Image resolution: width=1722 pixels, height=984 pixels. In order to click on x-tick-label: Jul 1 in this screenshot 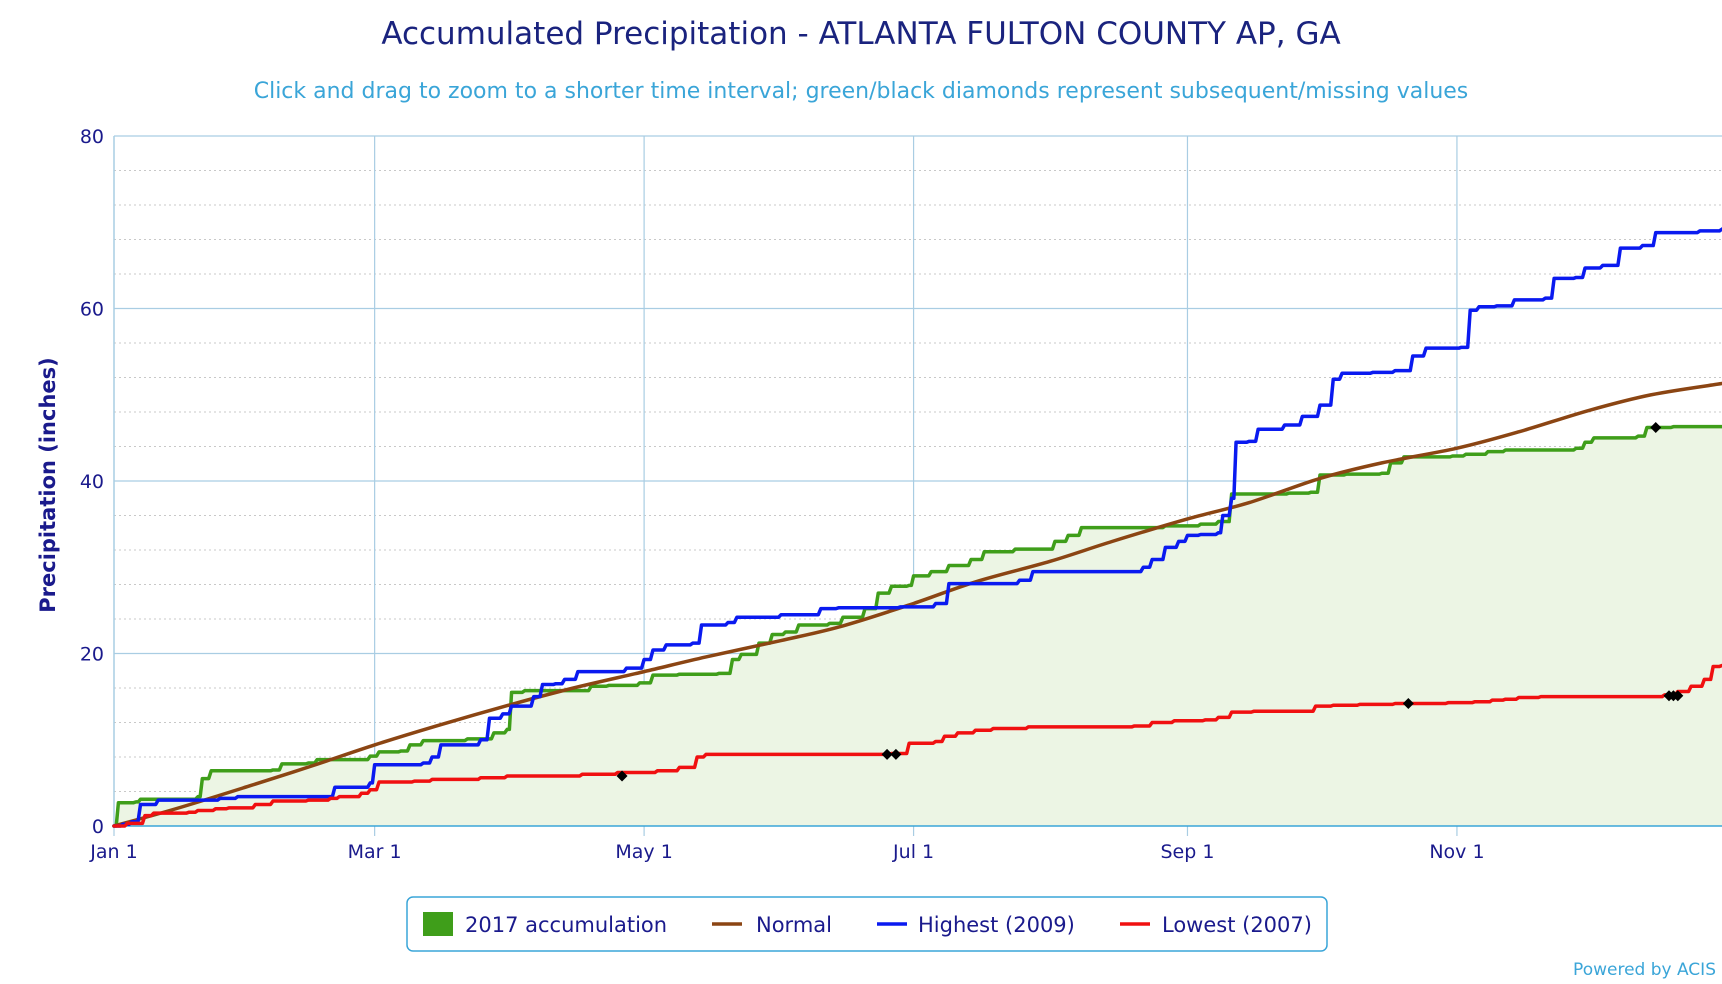, I will do `click(913, 852)`.